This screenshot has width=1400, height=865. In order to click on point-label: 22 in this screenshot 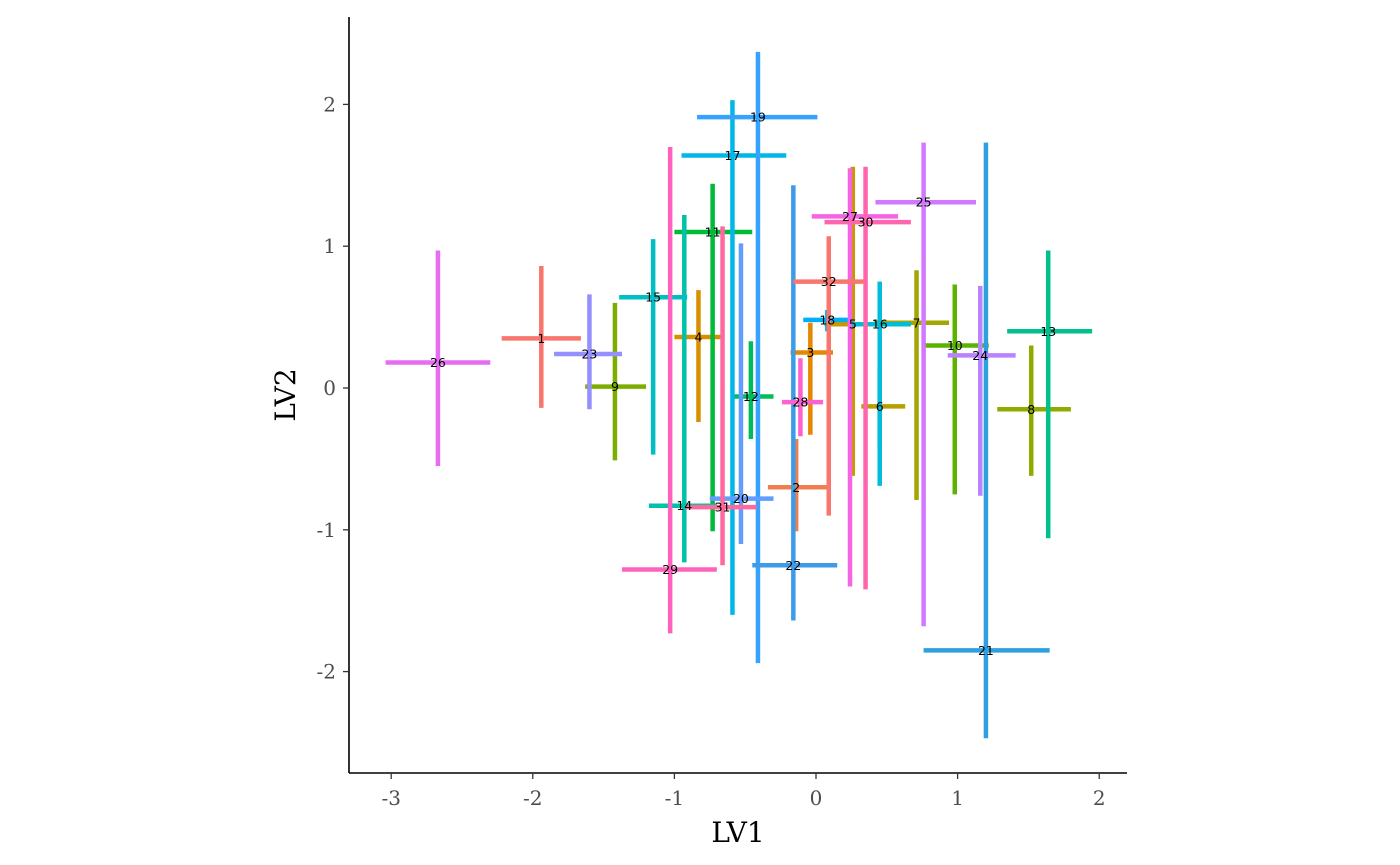, I will do `click(793, 565)`.